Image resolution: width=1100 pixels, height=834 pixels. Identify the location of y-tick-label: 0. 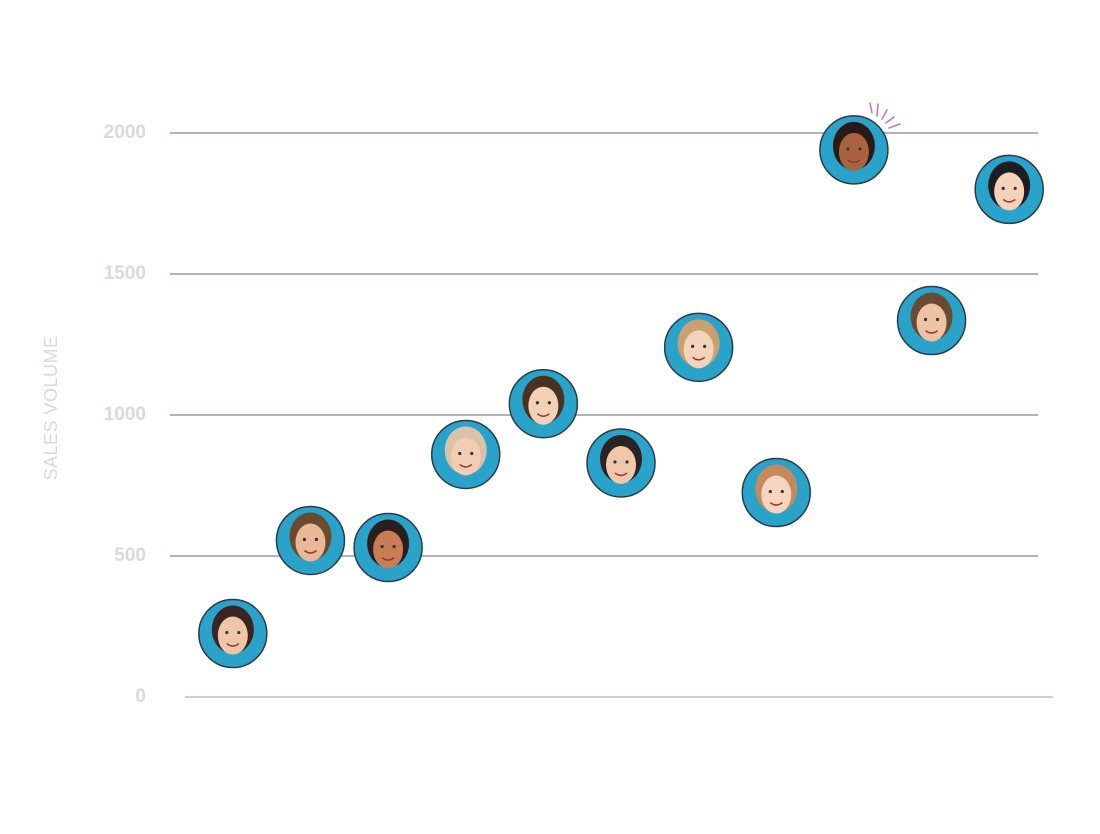
(140, 696).